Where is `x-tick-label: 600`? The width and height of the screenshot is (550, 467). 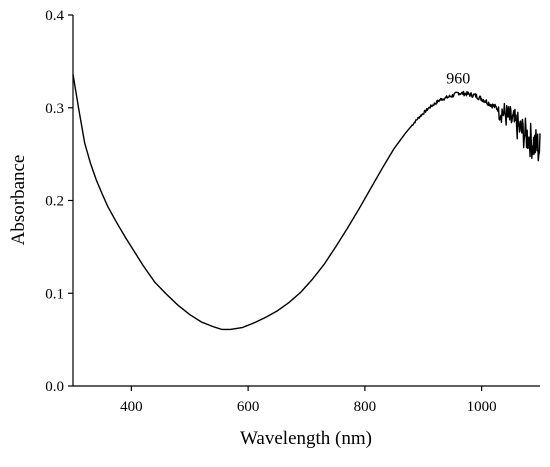
x-tick-label: 600 is located at coordinates (248, 407).